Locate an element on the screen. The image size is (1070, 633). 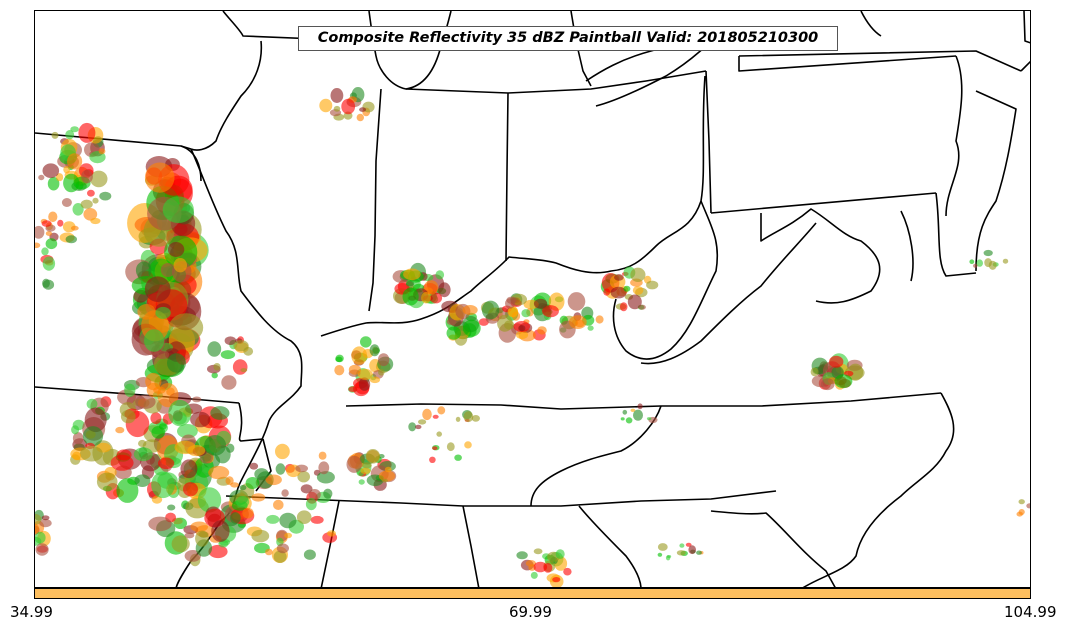
ohio-pennsylvania-border is located at coordinates (708, 142).